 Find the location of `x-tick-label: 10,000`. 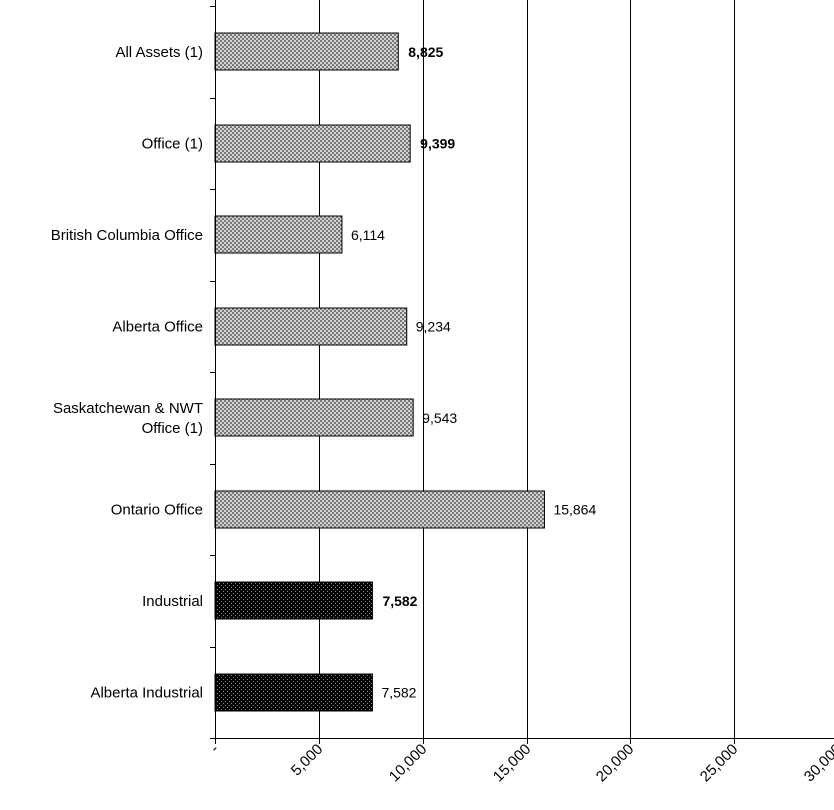

x-tick-label: 10,000 is located at coordinates (408, 763).